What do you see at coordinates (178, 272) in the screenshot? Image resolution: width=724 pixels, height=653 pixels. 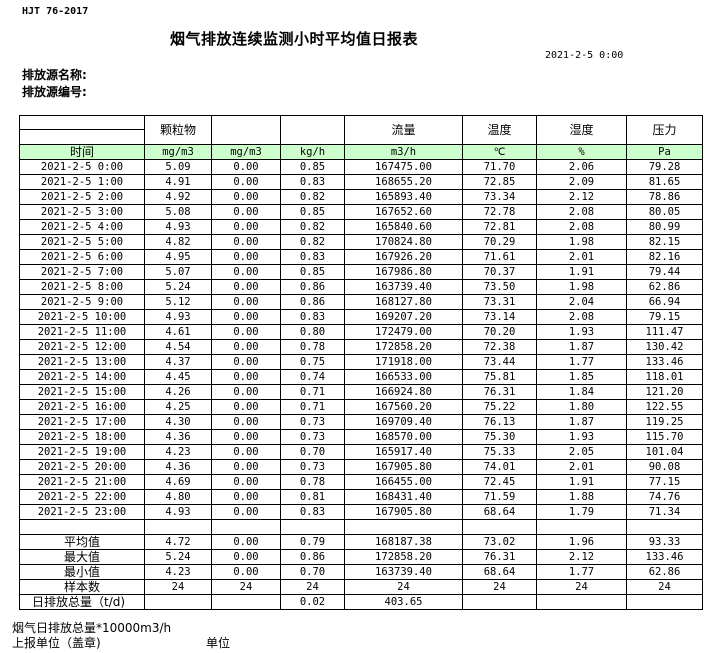 I see `value-cell: 5.07` at bounding box center [178, 272].